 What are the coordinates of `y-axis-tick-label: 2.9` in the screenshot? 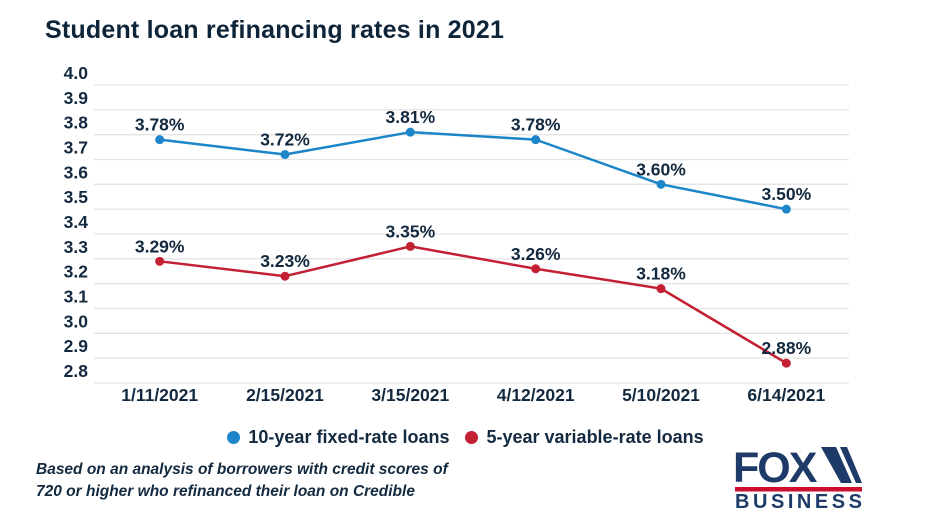 It's located at (76, 346).